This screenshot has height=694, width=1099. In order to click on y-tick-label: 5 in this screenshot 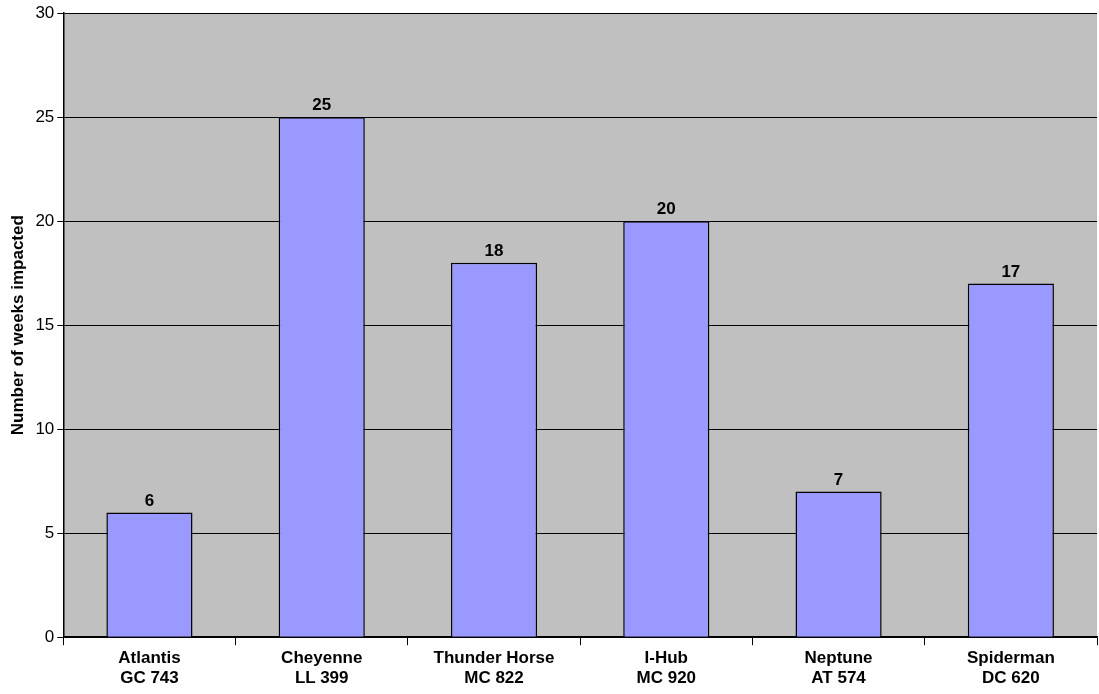, I will do `click(49, 532)`.